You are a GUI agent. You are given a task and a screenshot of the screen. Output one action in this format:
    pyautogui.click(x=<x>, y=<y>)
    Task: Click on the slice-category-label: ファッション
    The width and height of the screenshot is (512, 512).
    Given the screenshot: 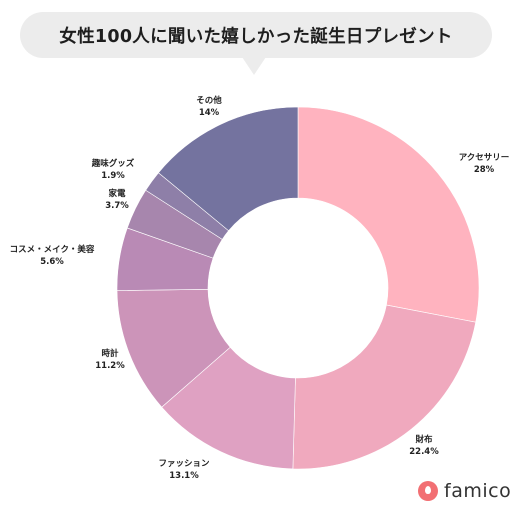 What is the action you would take?
    pyautogui.click(x=184, y=464)
    